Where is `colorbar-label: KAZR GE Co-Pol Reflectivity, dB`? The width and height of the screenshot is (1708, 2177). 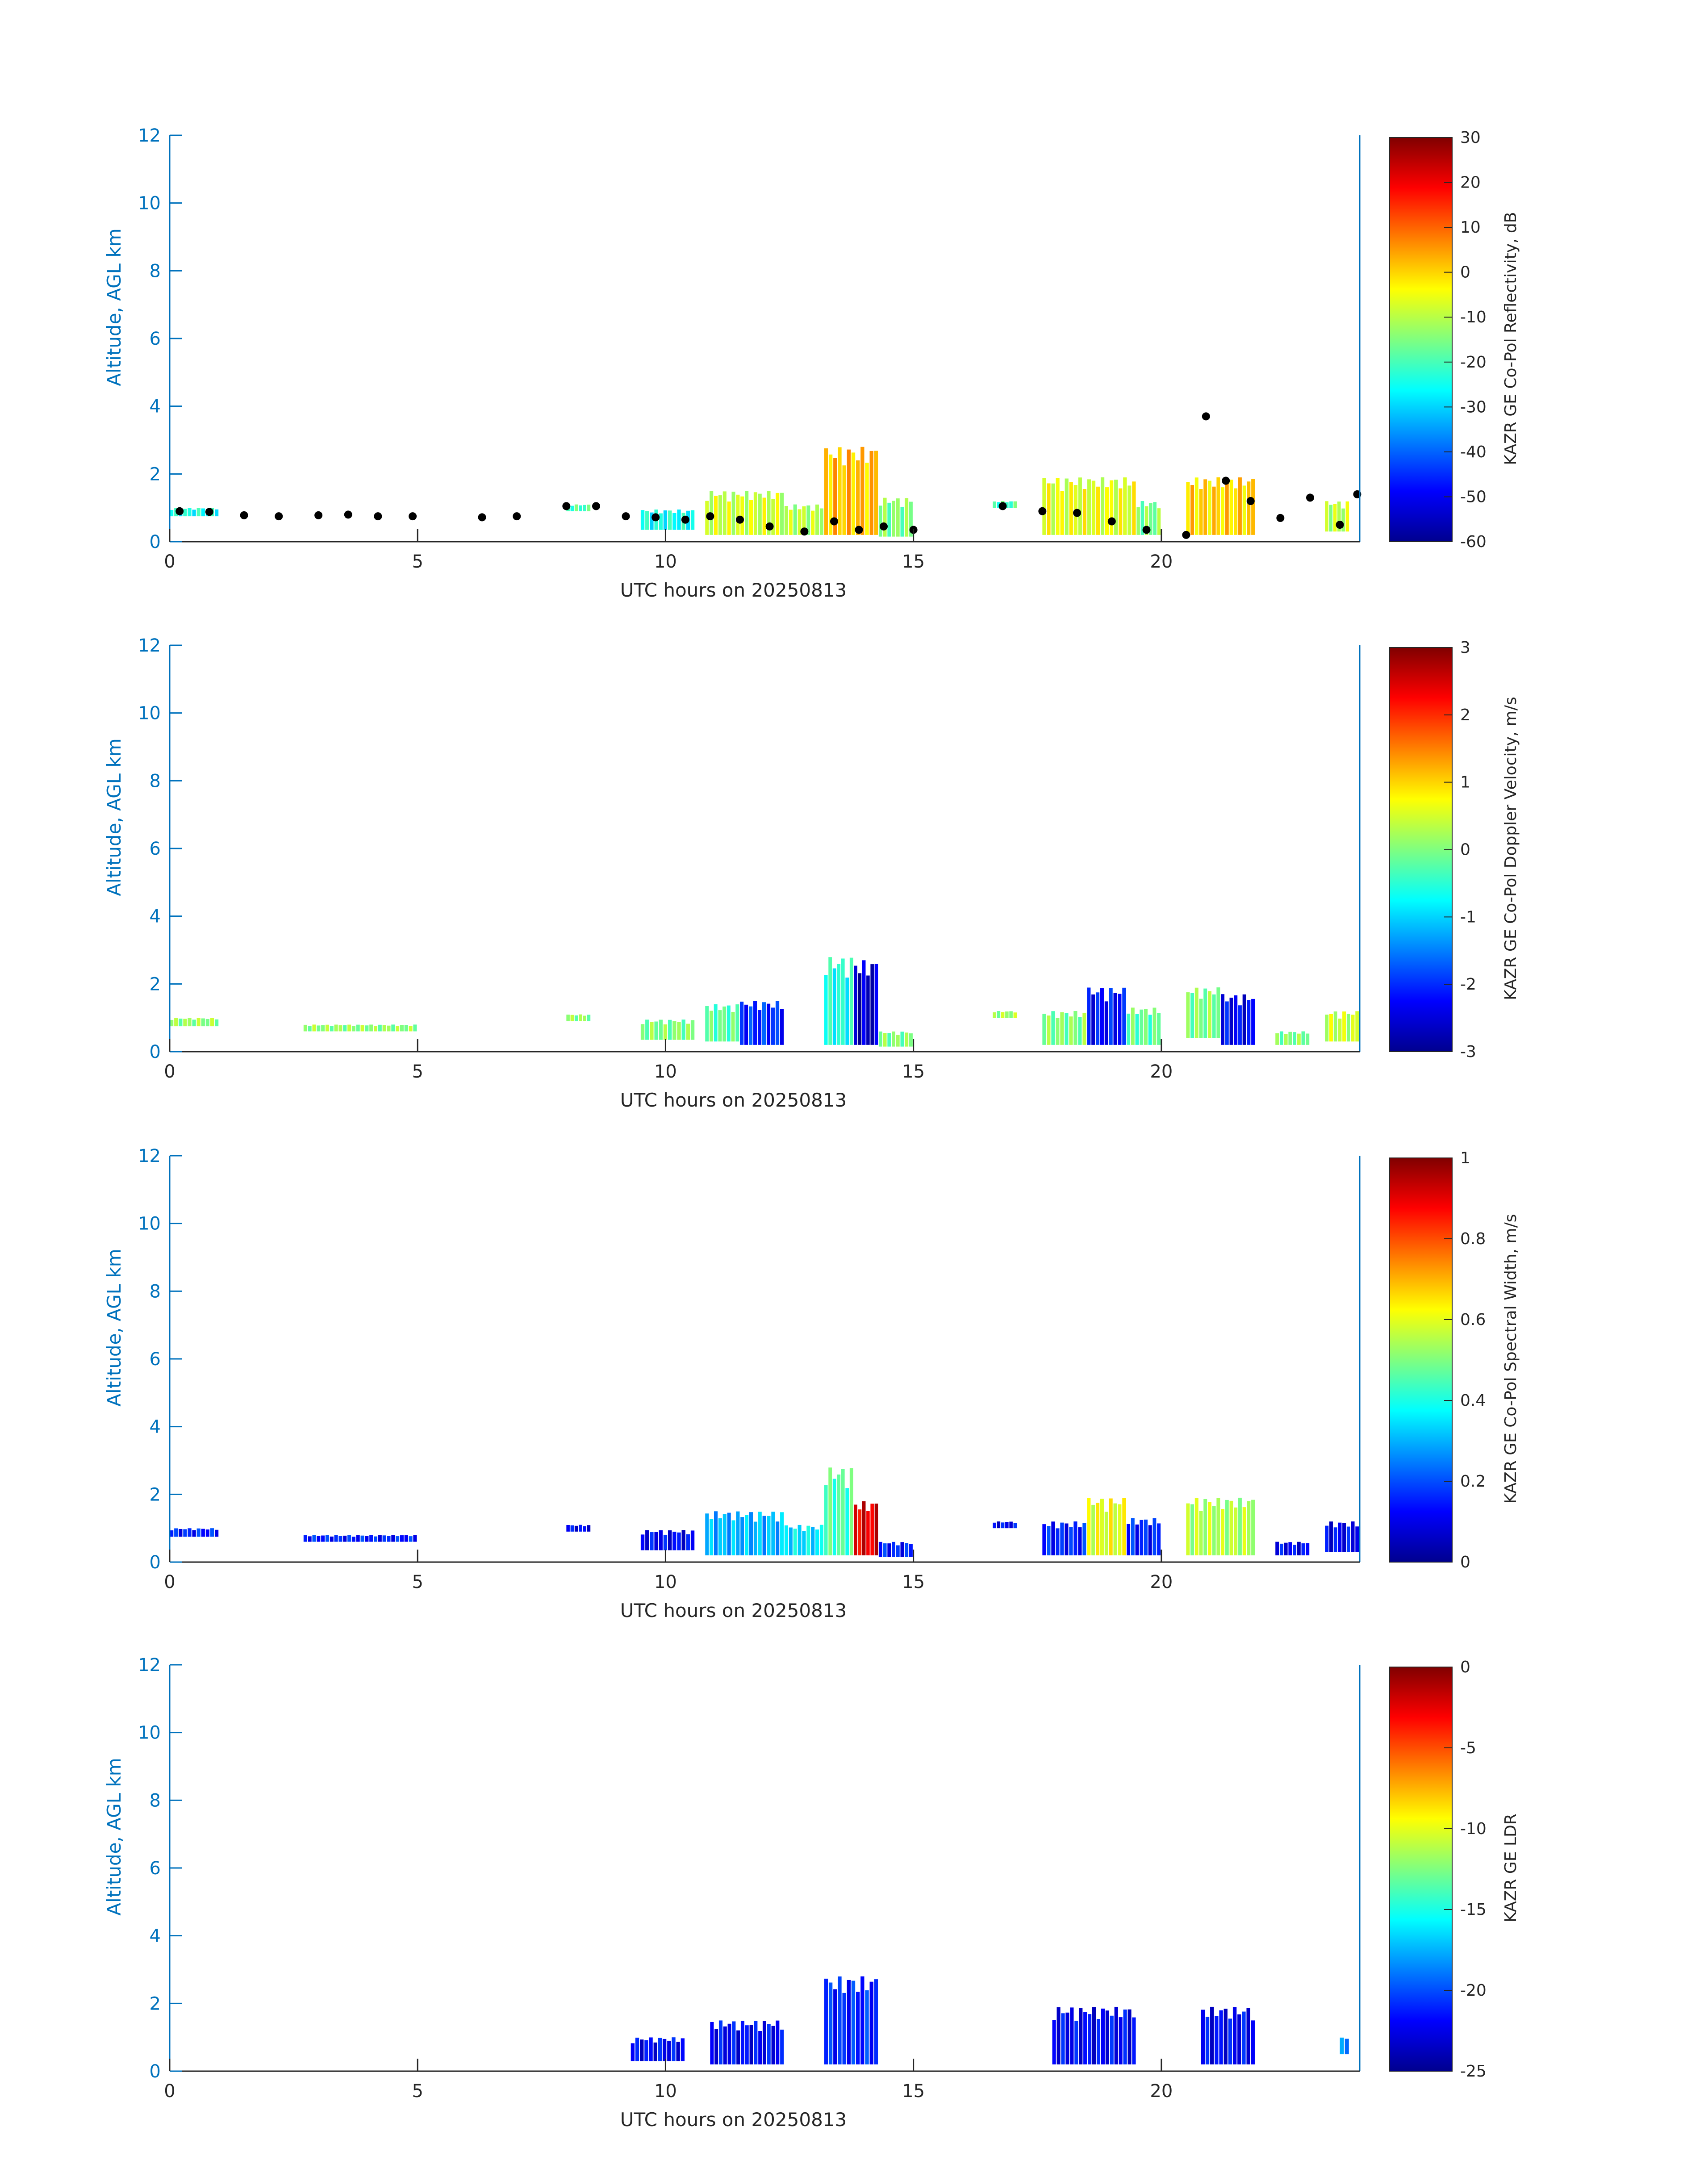 colorbar-label: KAZR GE Co-Pol Reflectivity, dB is located at coordinates (1511, 338).